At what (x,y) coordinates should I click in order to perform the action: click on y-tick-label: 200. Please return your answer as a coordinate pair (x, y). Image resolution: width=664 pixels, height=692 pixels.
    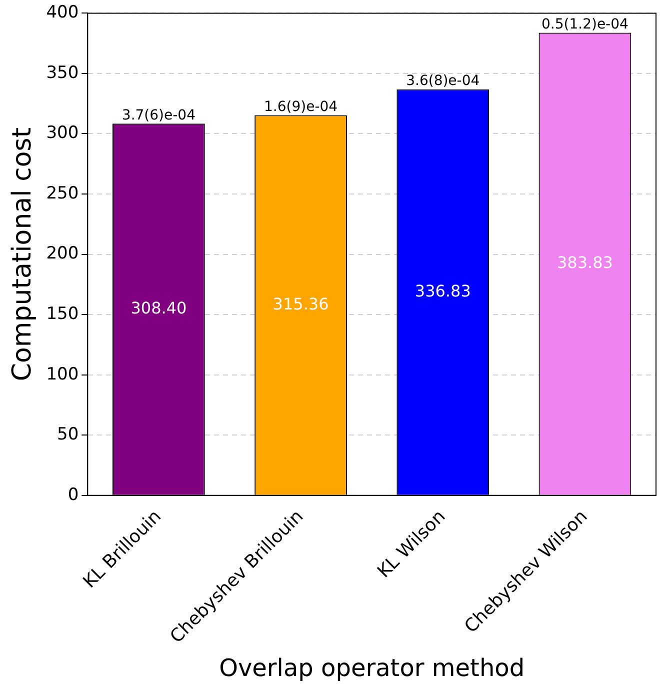
    Looking at the image, I should click on (62, 254).